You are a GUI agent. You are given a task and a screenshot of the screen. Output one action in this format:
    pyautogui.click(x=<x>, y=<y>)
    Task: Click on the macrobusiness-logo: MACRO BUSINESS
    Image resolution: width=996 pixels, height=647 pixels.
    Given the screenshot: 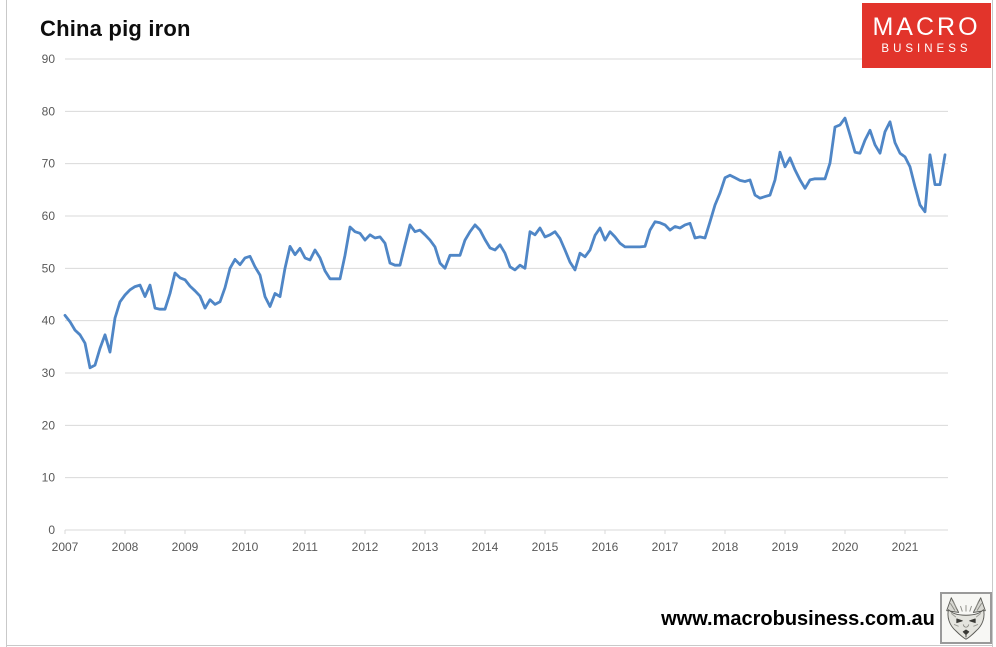 What is the action you would take?
    pyautogui.click(x=926, y=35)
    